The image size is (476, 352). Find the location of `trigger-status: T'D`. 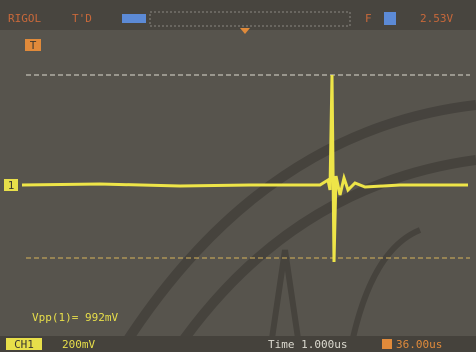

trigger-status: T'D is located at coordinates (82, 18).